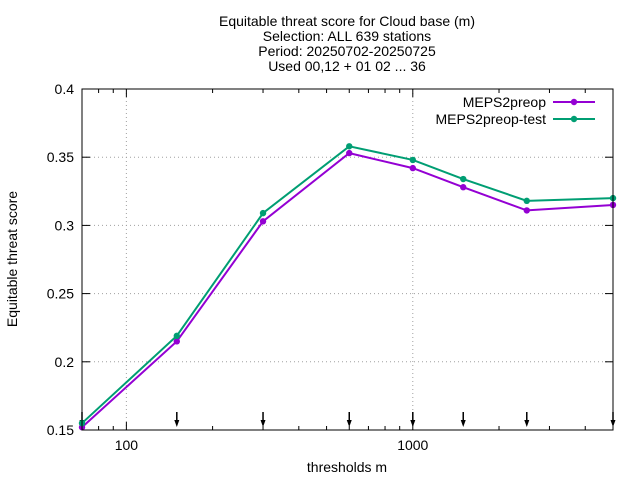 This screenshot has height=480, width=640. Describe the element at coordinates (60, 430) in the screenshot. I see `y-tick-label: 0.15` at that location.